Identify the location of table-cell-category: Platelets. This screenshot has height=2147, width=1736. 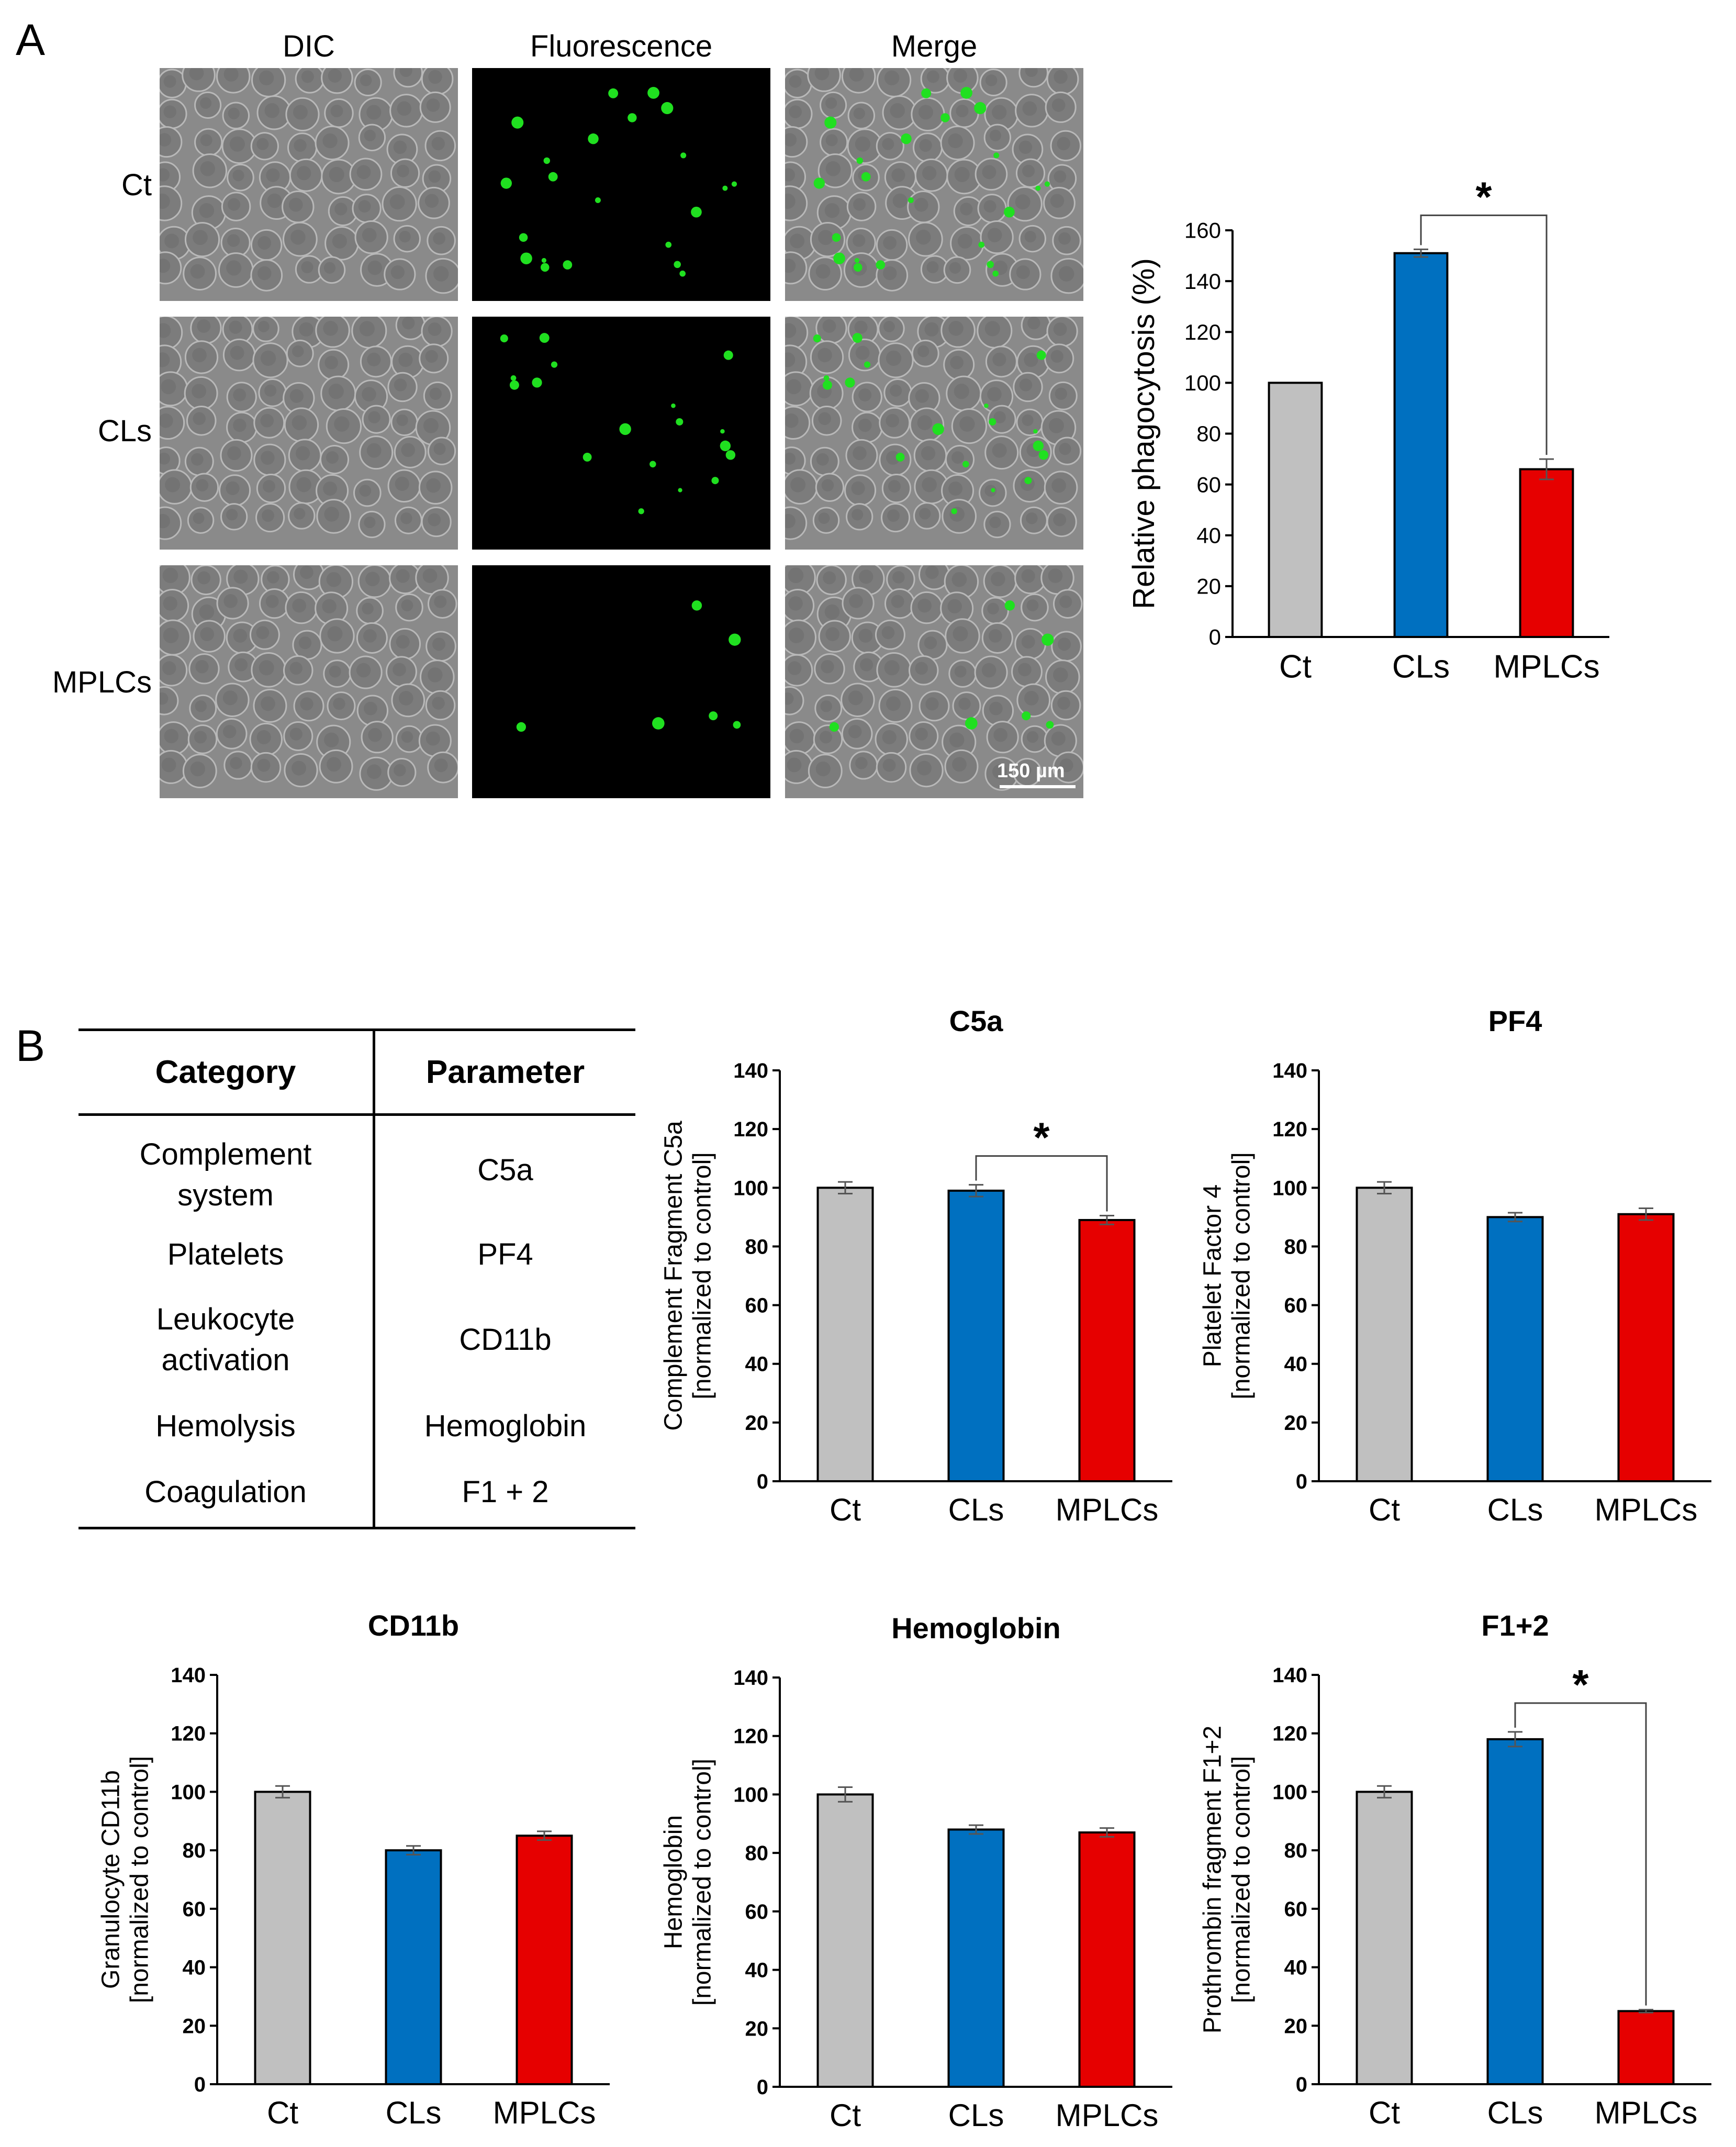
(227, 1254).